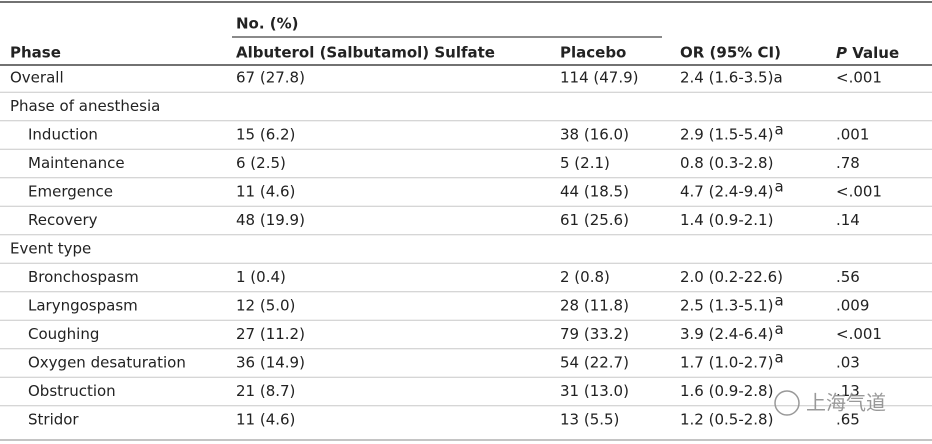  What do you see at coordinates (731, 277) in the screenshot?
I see `cell: 2.0 (0.2-22.6)` at bounding box center [731, 277].